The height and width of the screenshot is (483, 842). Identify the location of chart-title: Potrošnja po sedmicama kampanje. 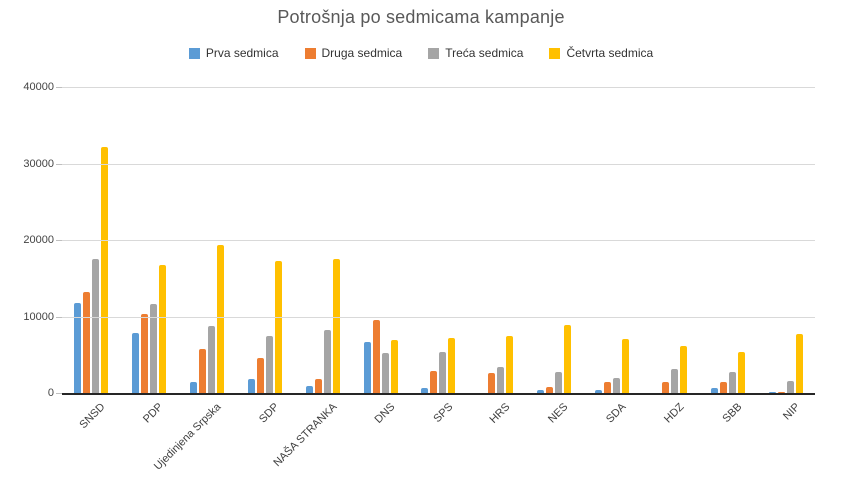
(421, 17).